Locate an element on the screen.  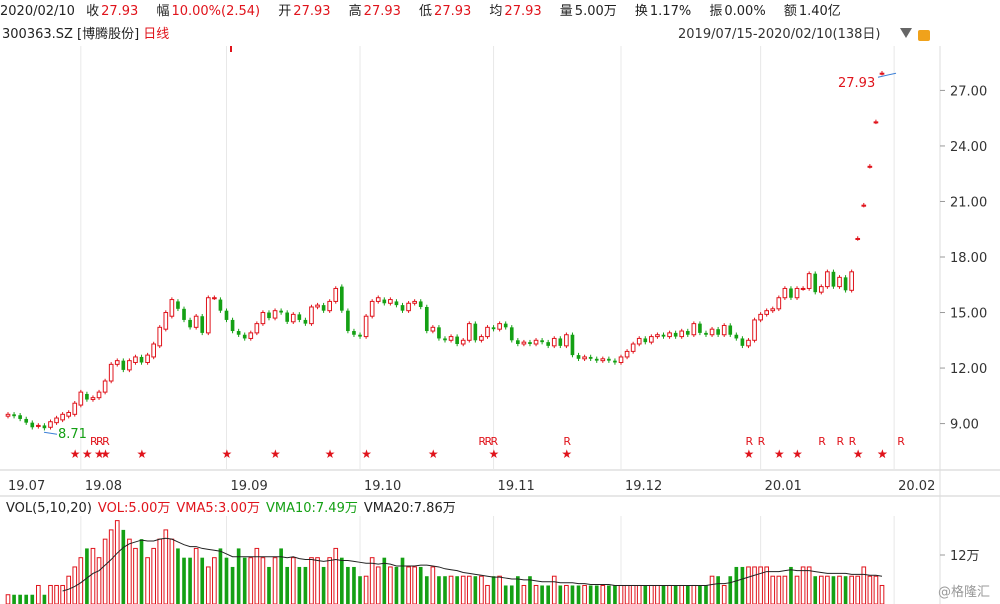
change-label: 幅 is located at coordinates (163, 11).